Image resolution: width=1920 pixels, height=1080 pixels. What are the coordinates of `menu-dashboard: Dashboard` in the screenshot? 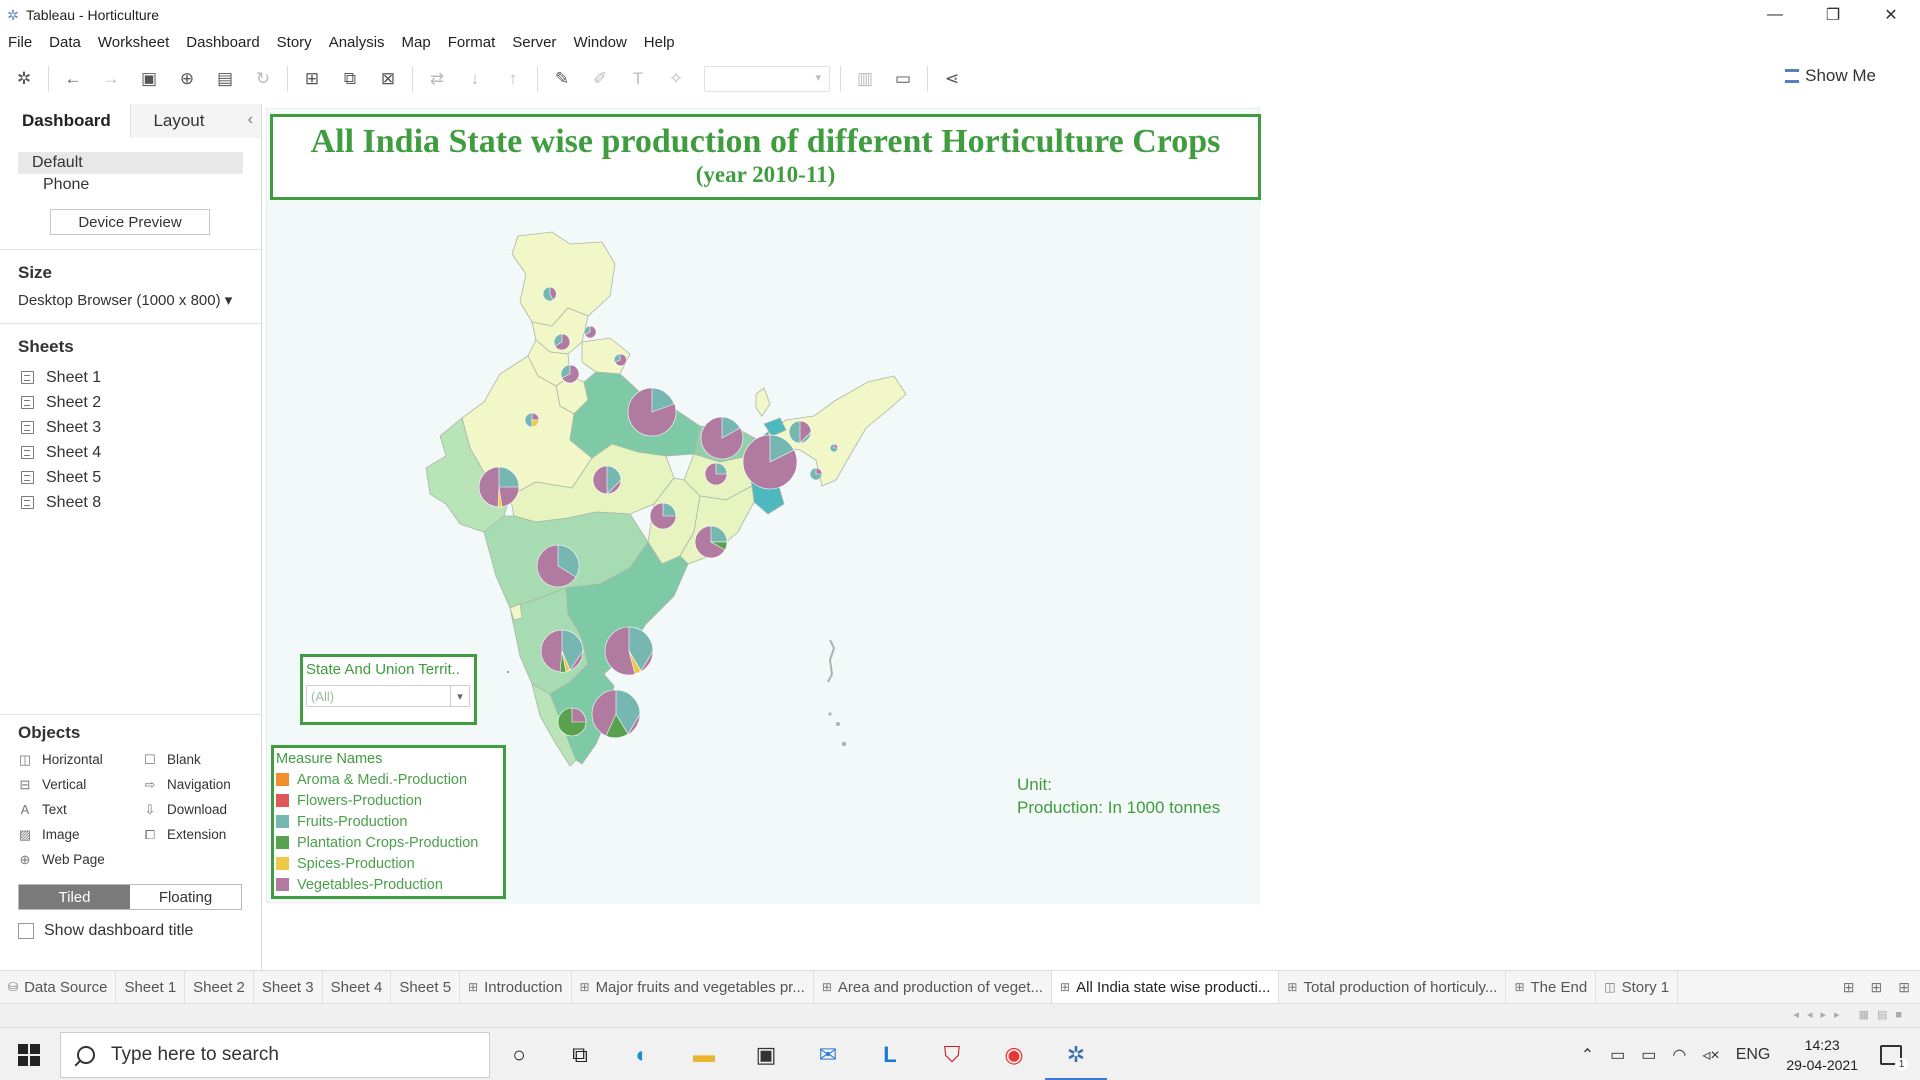 It's located at (223, 42).